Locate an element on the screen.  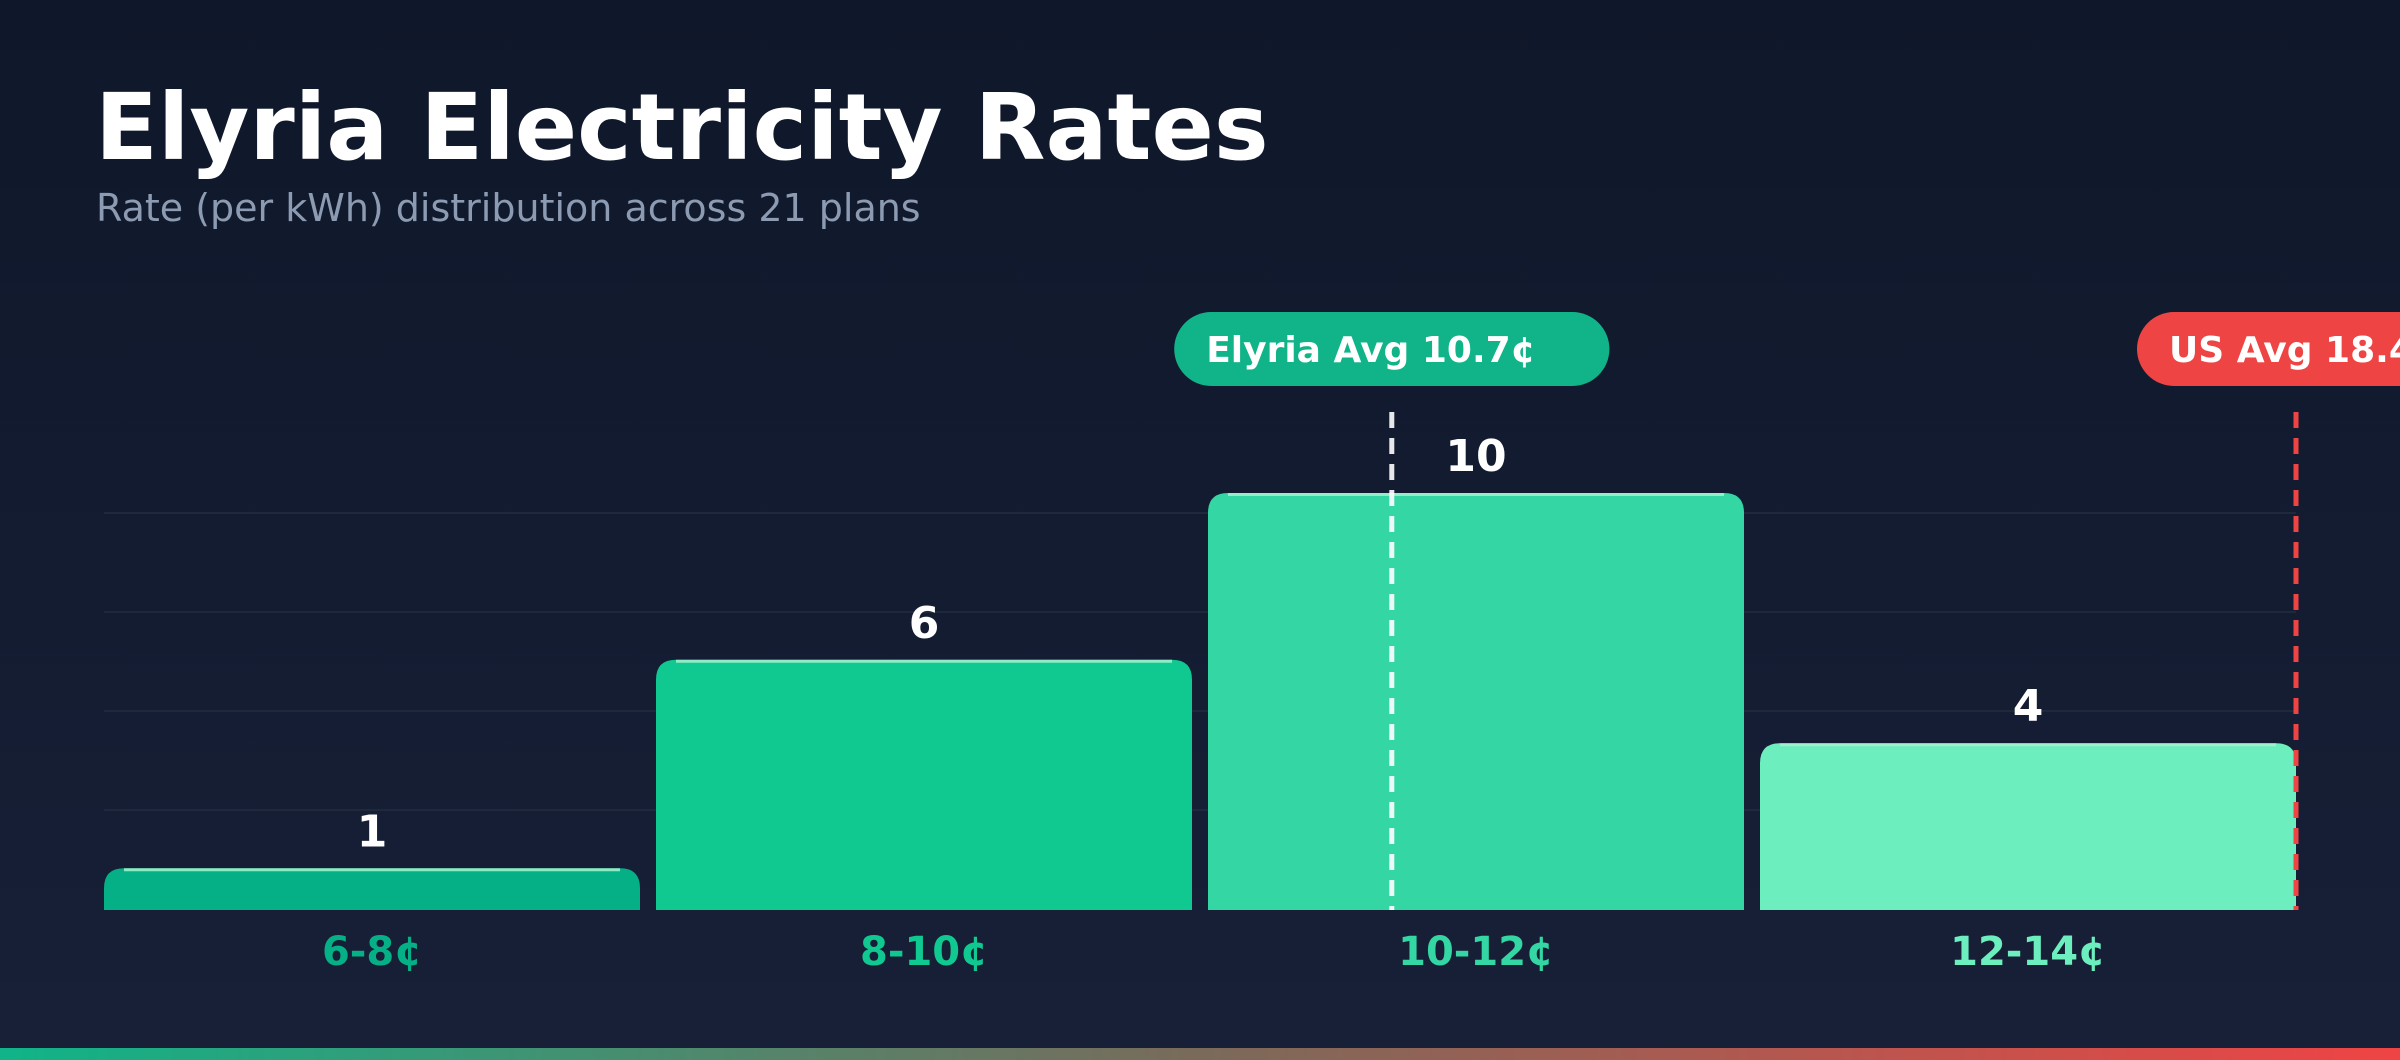
category-label: 10-12¢ is located at coordinates (1476, 952).